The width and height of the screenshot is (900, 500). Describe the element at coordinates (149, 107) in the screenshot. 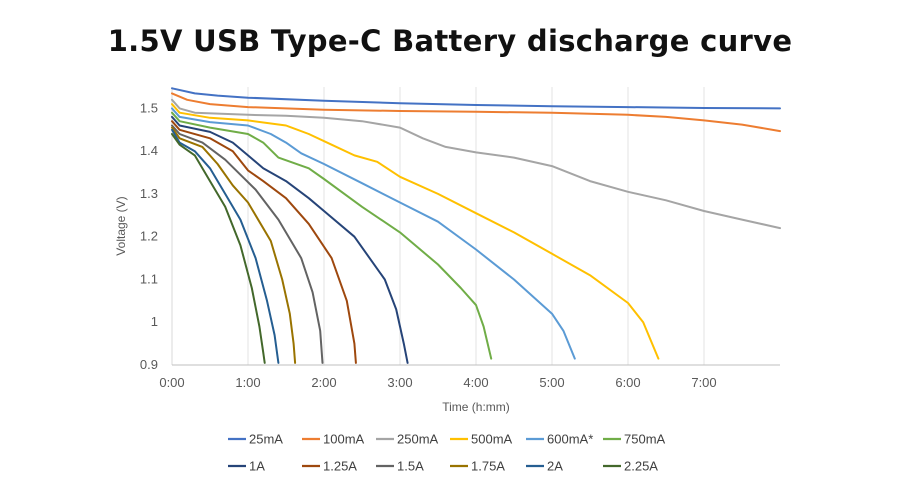

I see `y-tick-label: 1.5` at that location.